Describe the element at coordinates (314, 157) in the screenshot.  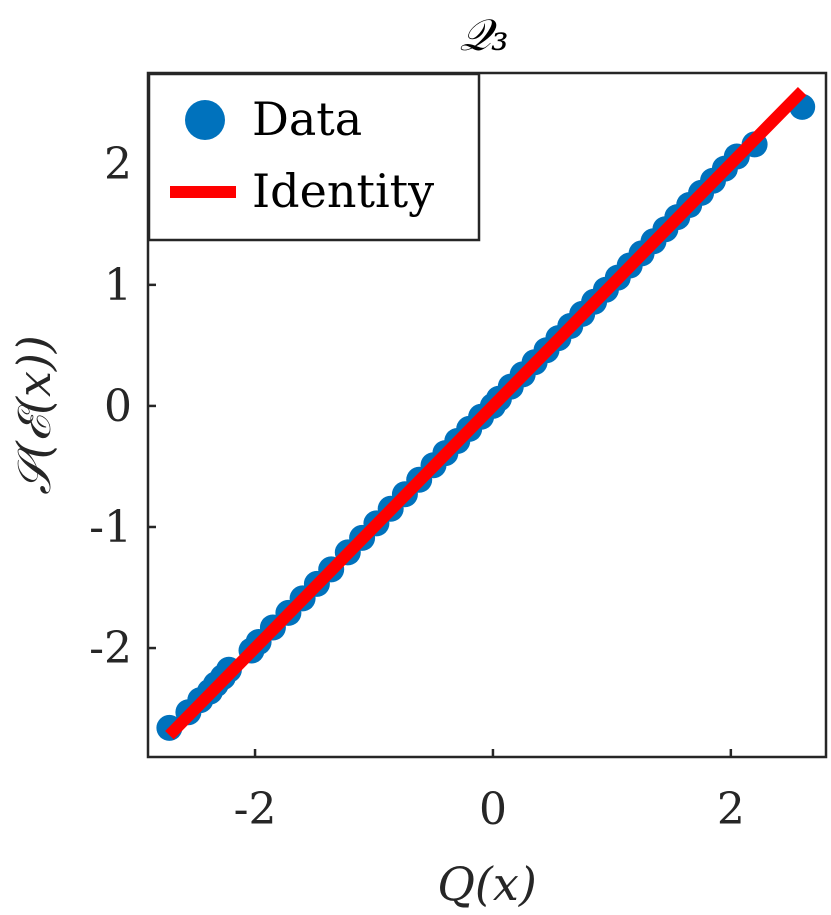
I see `legend: Data Identity` at that location.